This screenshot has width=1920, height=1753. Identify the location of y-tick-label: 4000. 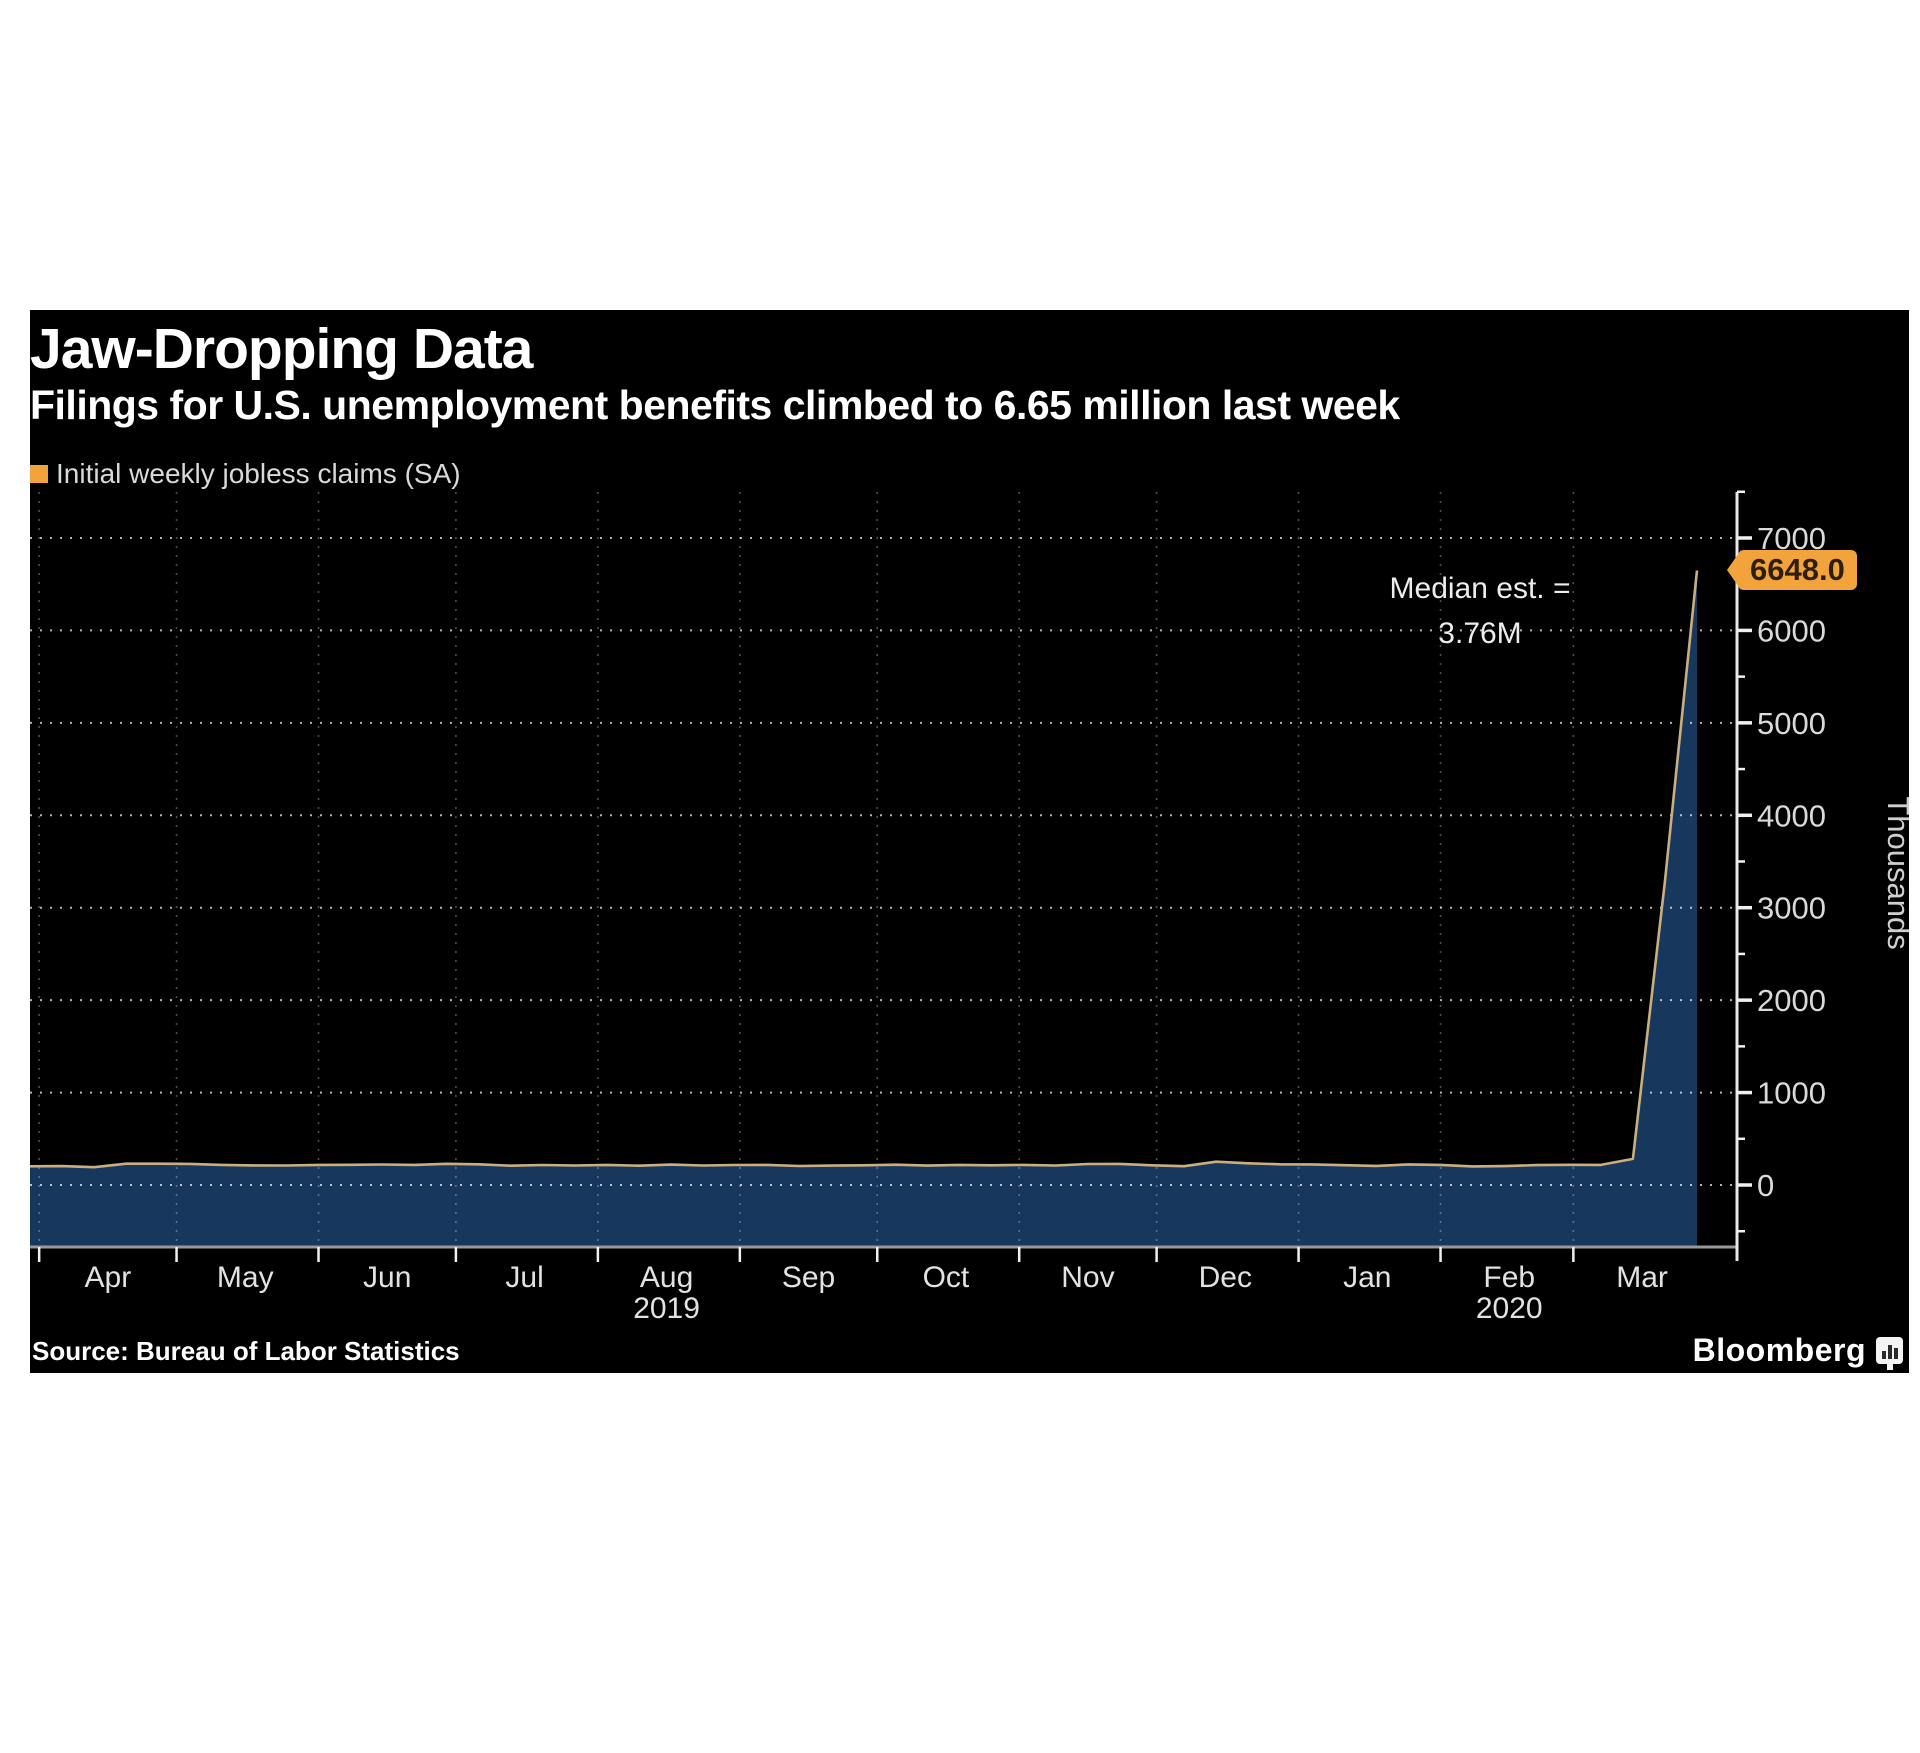
(1791, 815).